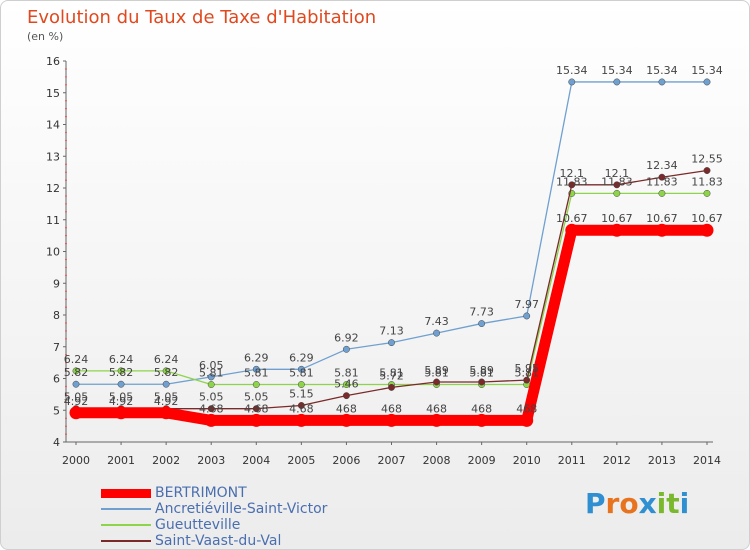  I want to click on y-tick-label: 7, so click(56, 347).